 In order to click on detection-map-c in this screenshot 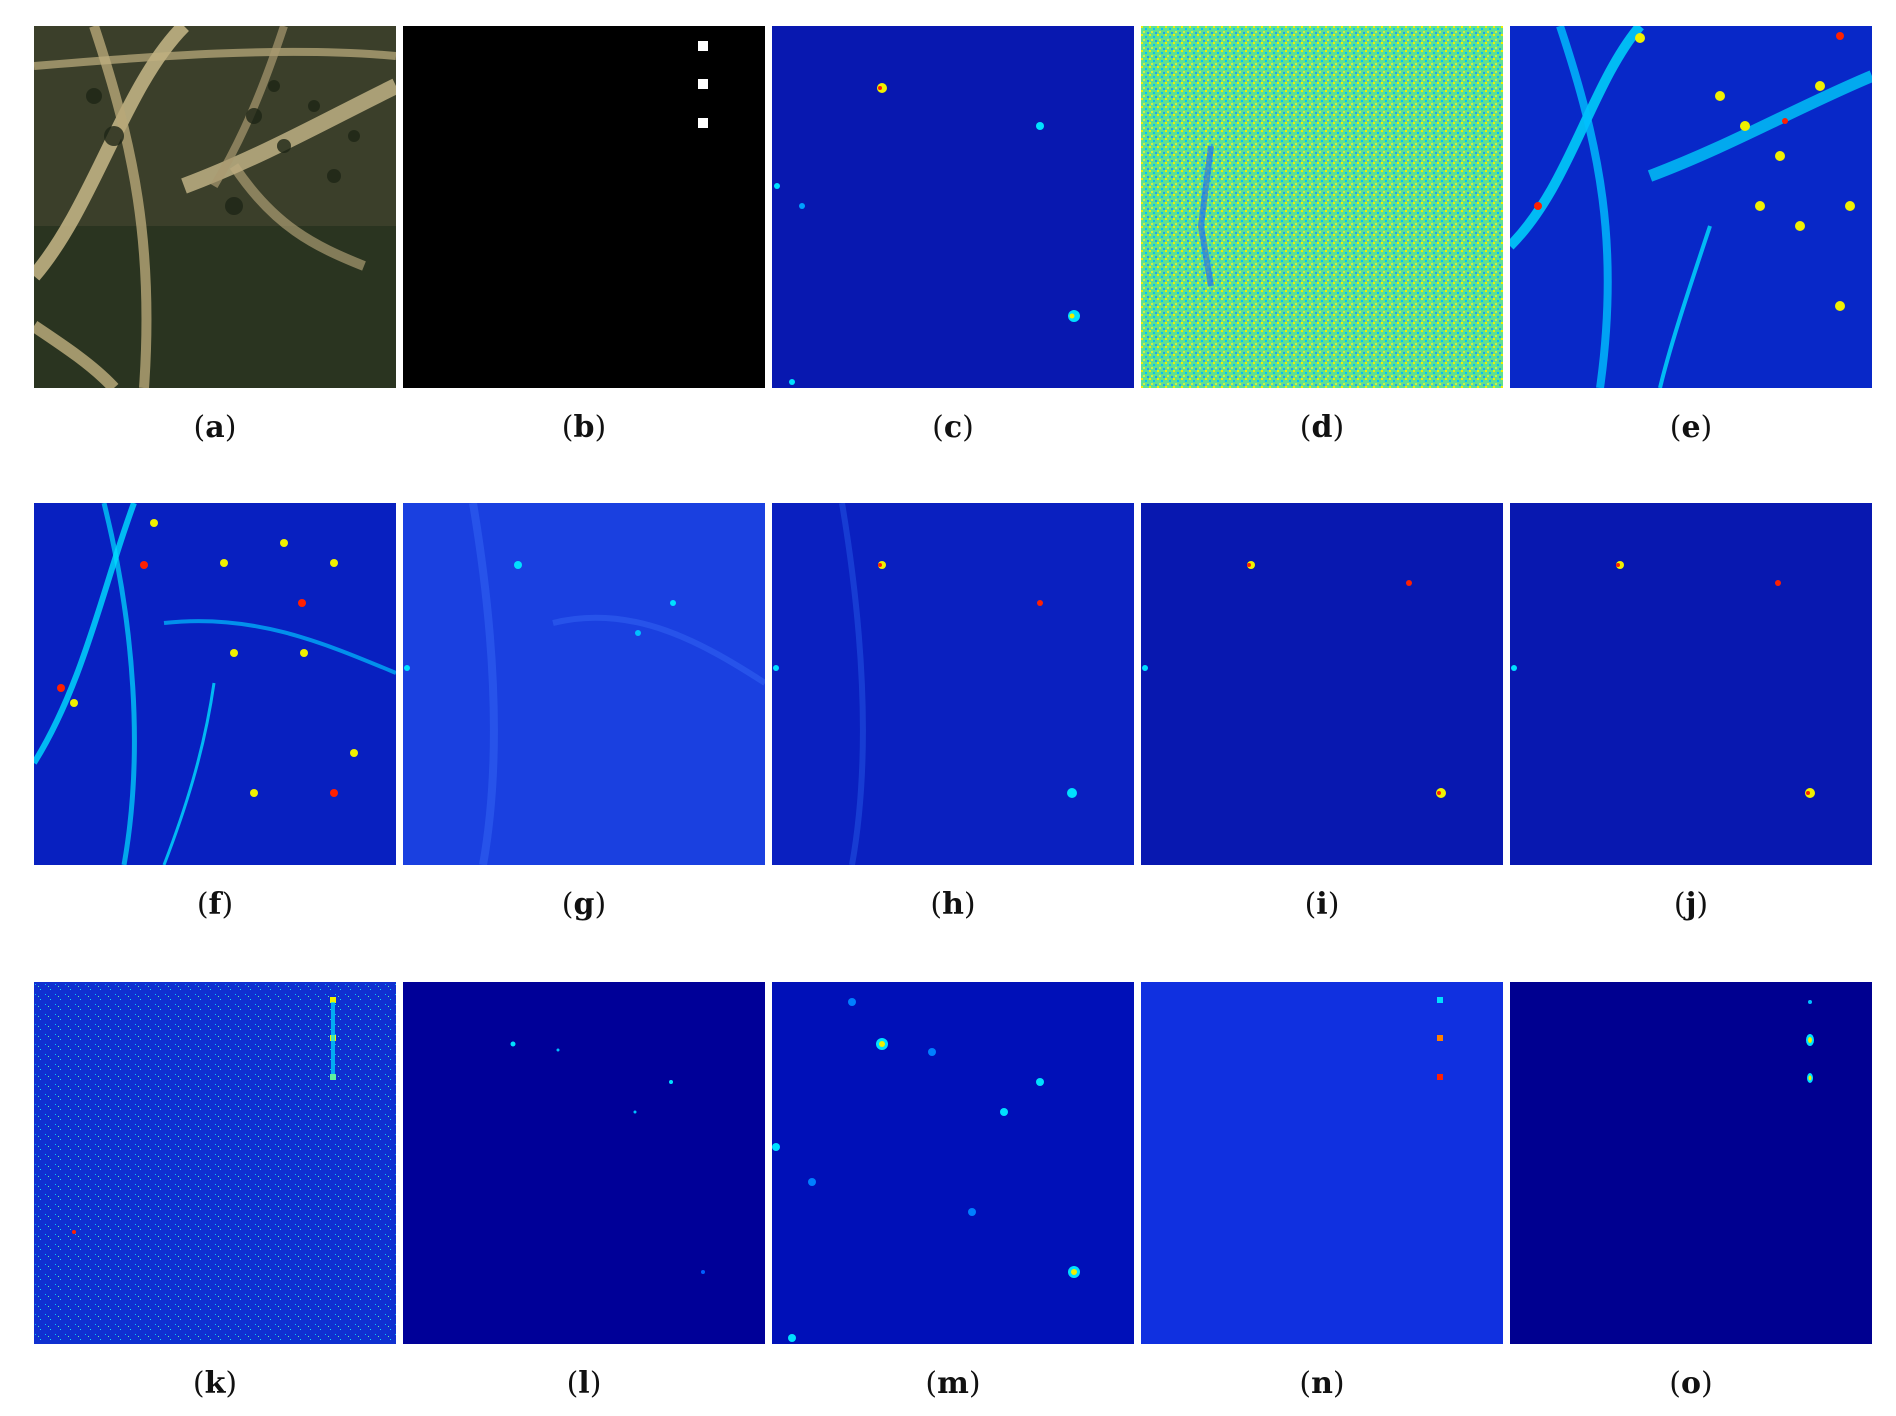, I will do `click(953, 207)`.